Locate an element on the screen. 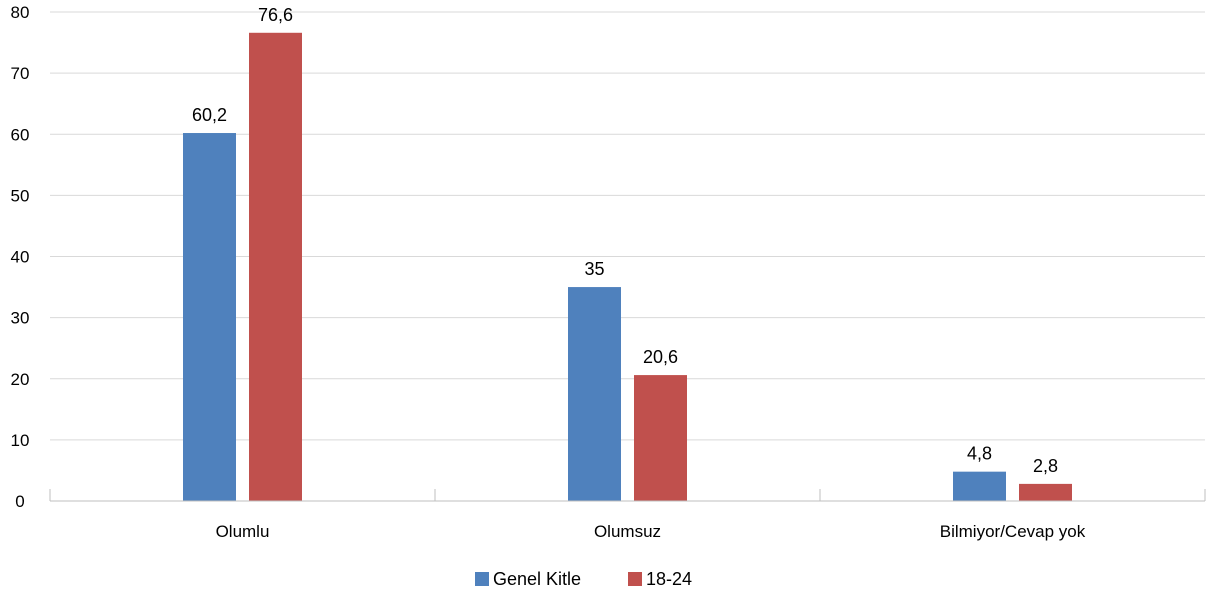  y-tick-label: 30 is located at coordinates (20, 318).